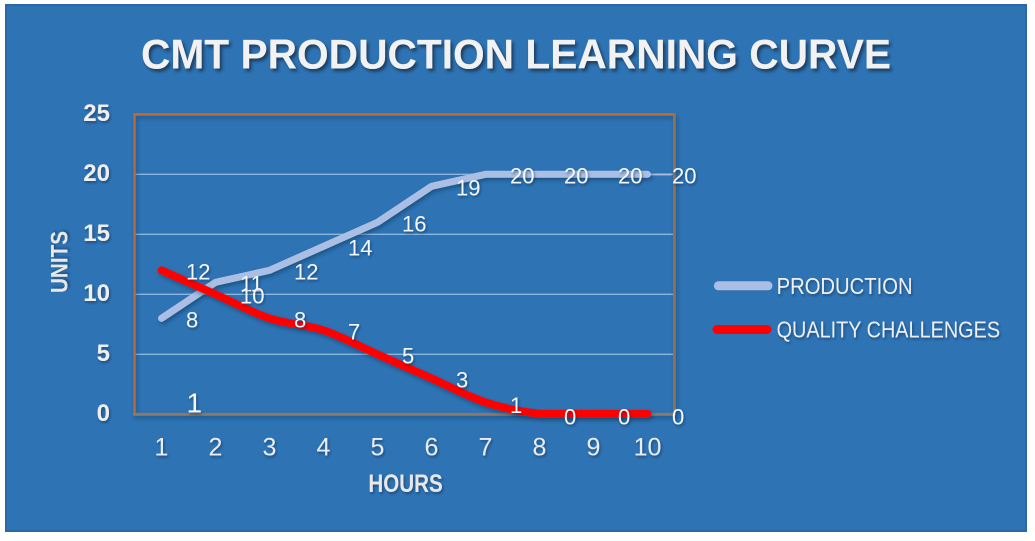  I want to click on svg-text: QUALITY CHALLENGES, so click(889, 329).